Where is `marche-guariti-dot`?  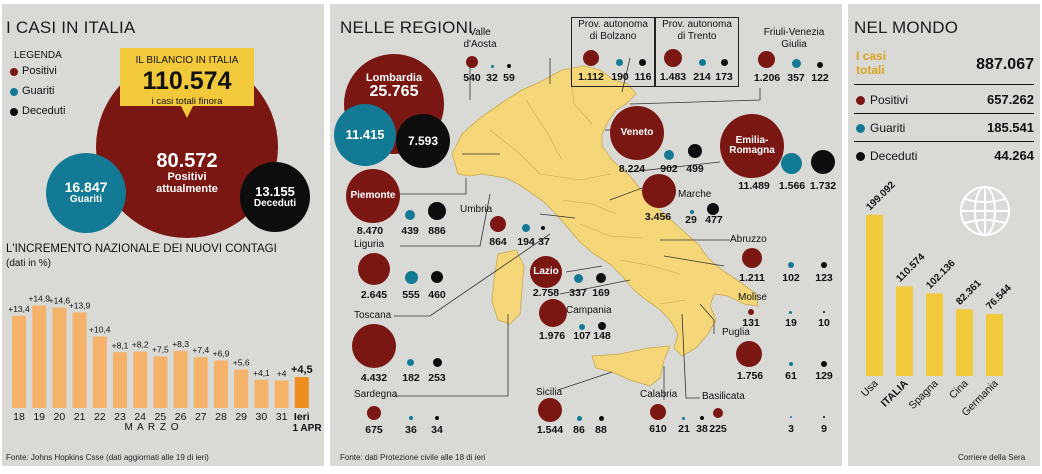 marche-guariti-dot is located at coordinates (692, 212).